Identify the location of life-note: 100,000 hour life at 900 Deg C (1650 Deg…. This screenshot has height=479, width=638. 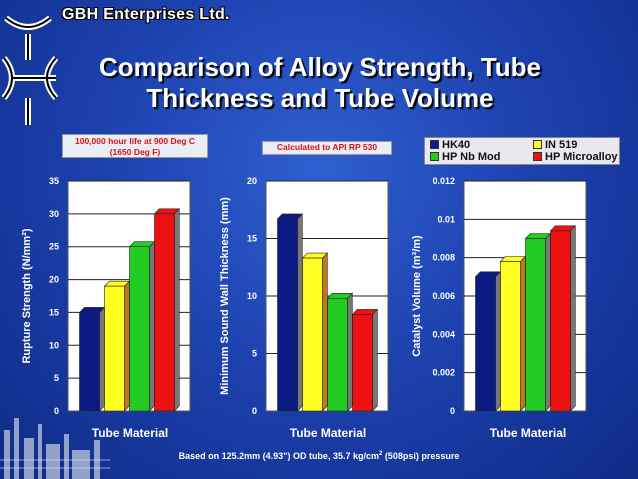
(135, 146).